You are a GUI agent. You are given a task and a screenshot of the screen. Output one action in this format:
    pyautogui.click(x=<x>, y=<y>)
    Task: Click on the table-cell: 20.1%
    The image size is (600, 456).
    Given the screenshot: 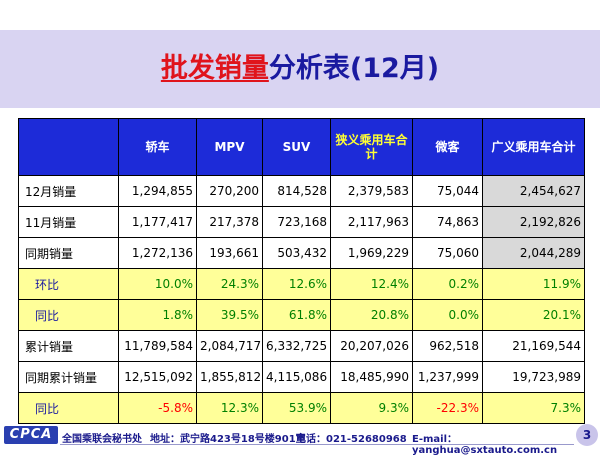 What is the action you would take?
    pyautogui.click(x=533, y=315)
    